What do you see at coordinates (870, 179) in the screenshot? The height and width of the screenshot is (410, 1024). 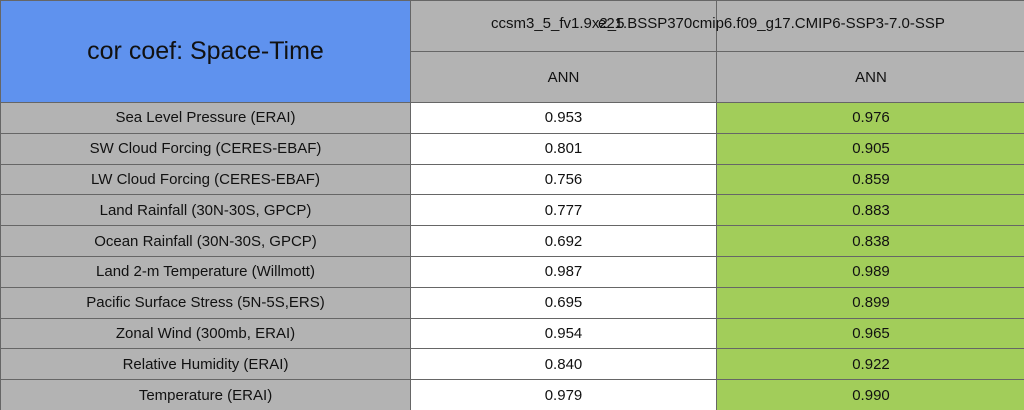 I see `value-cell: 0.859` at bounding box center [870, 179].